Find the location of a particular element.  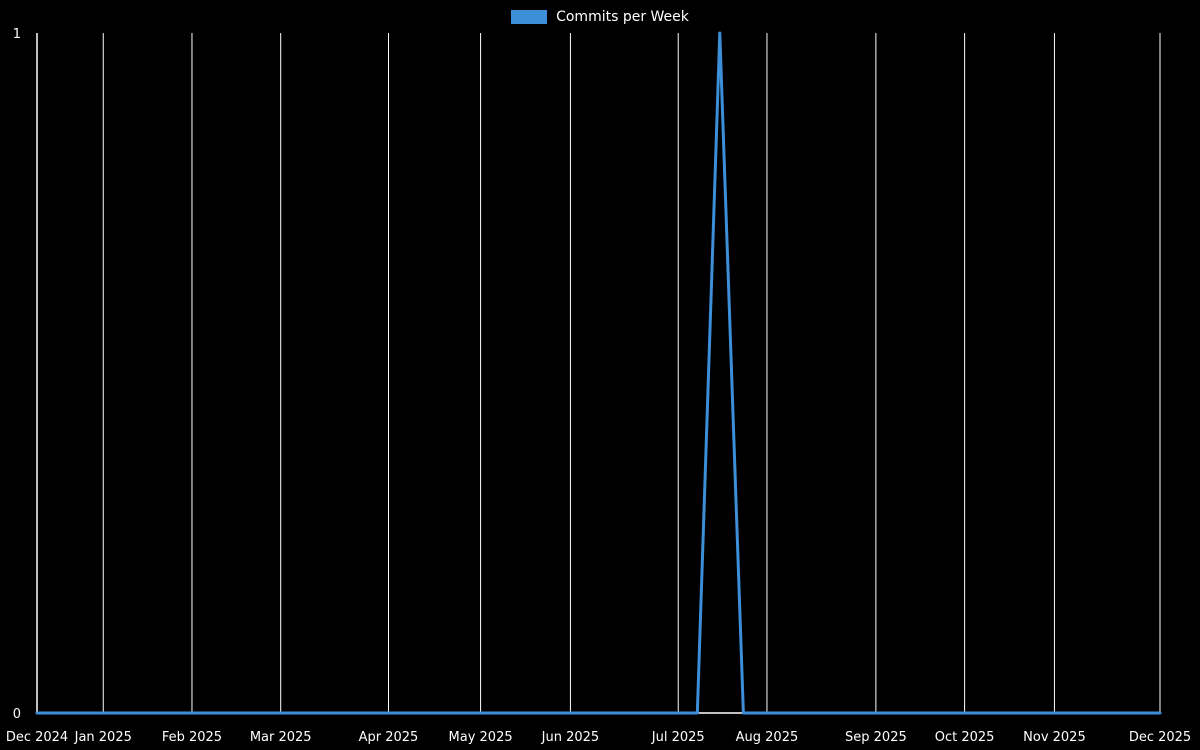

x-tick-label: Dec 2024 is located at coordinates (37, 737).